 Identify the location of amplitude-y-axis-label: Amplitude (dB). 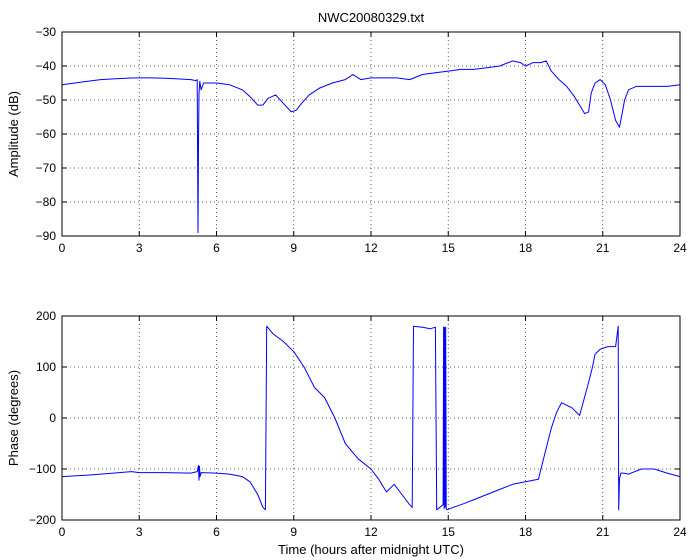
(13, 134).